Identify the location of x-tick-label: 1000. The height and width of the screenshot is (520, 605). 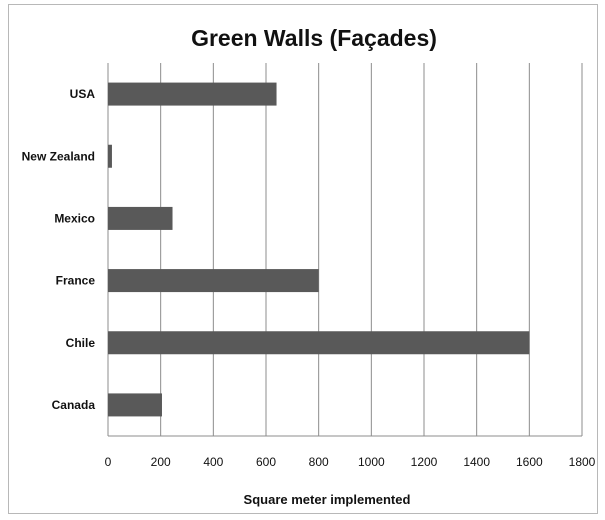
(371, 462).